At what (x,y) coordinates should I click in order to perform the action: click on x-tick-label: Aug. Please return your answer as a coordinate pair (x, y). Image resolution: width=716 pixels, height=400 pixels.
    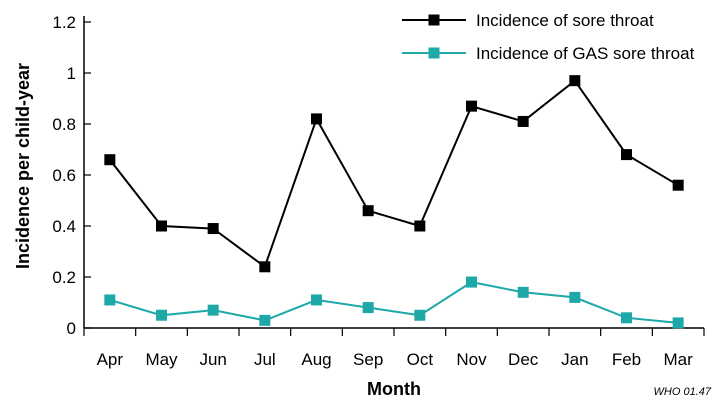
    Looking at the image, I should click on (316, 359).